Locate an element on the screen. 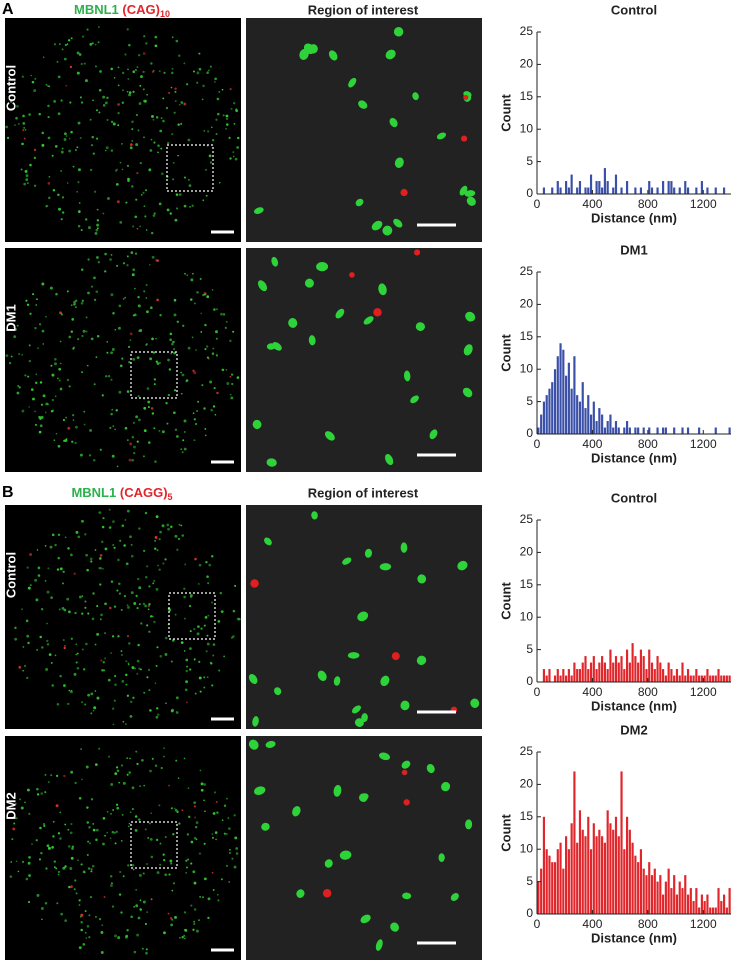 Image resolution: width=734 pixels, height=965 pixels. chart-title: DM2 is located at coordinates (633, 729).